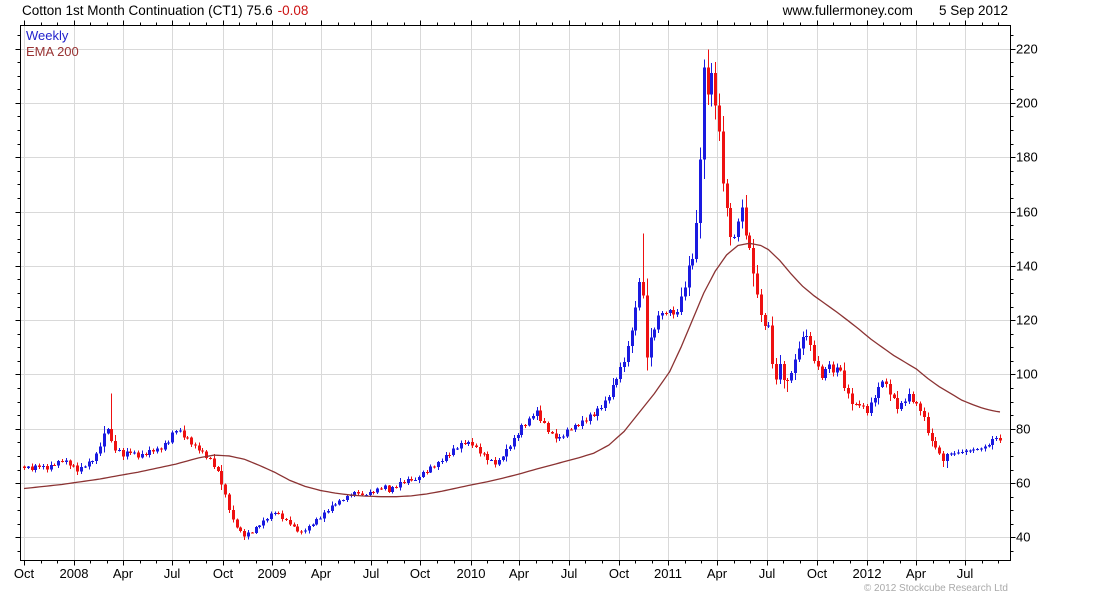 The width and height of the screenshot is (1100, 600). I want to click on y-axis-label: 100, so click(1027, 374).